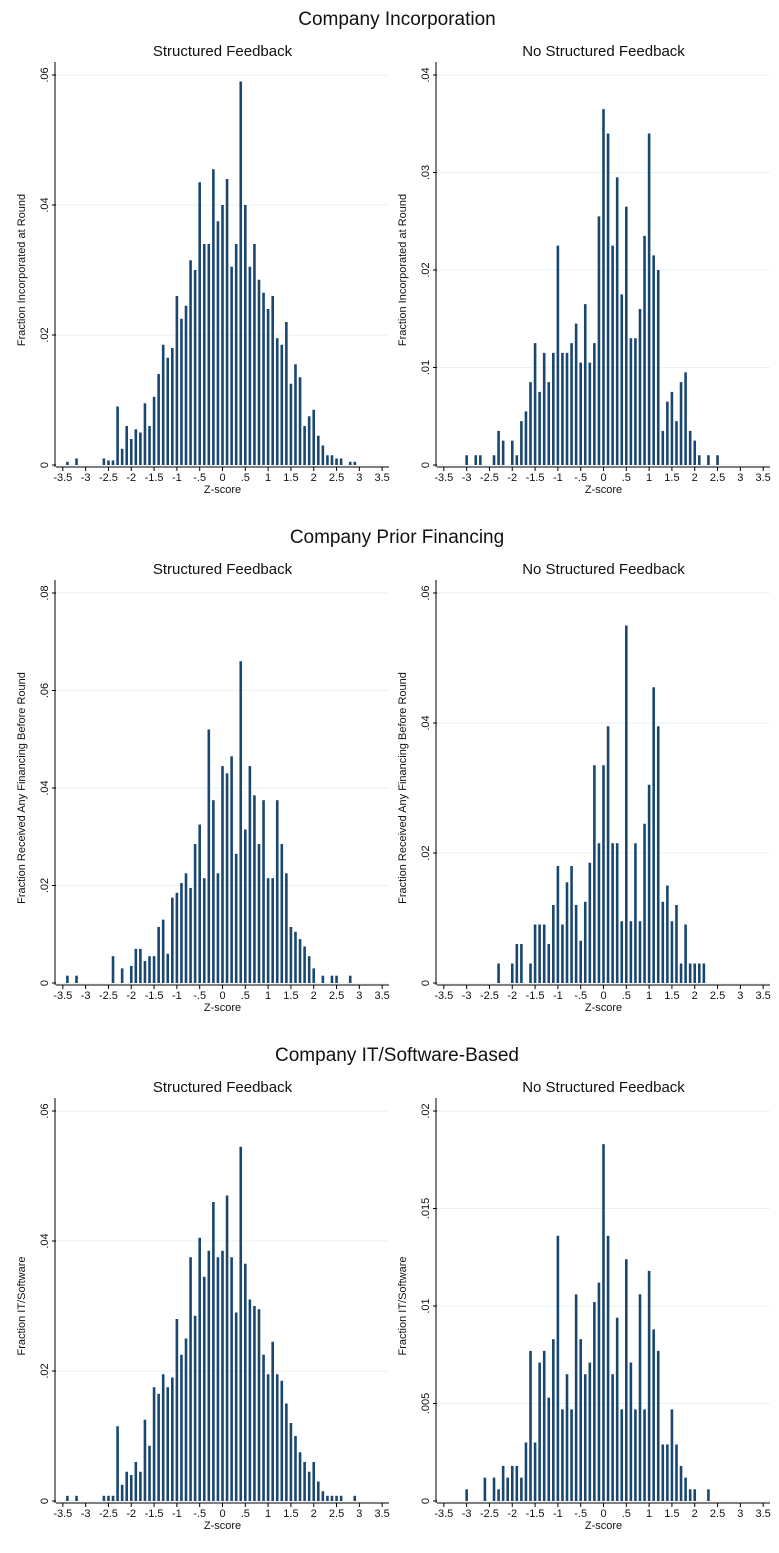 The height and width of the screenshot is (1553, 779). I want to click on x-tick-label: 0, so click(603, 996).